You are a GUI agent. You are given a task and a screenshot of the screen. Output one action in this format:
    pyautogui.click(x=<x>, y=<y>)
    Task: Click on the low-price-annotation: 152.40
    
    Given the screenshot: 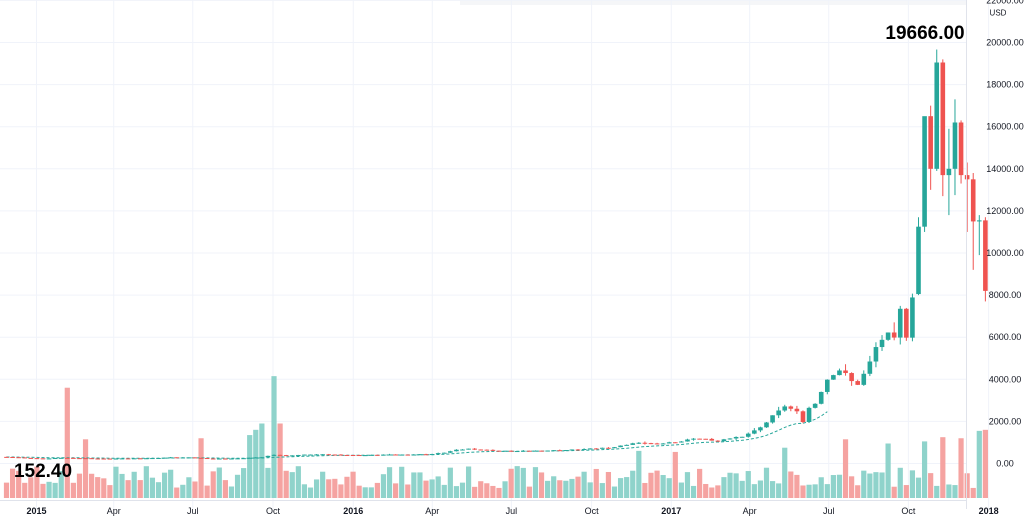 What is the action you would take?
    pyautogui.click(x=43, y=471)
    